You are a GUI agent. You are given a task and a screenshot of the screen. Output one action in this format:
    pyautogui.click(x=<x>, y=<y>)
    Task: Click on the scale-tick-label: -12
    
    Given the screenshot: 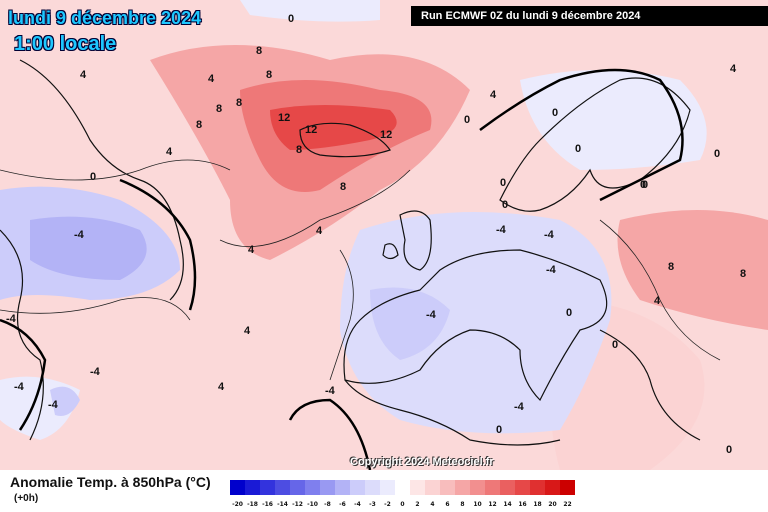 What is the action you would take?
    pyautogui.click(x=297, y=504)
    